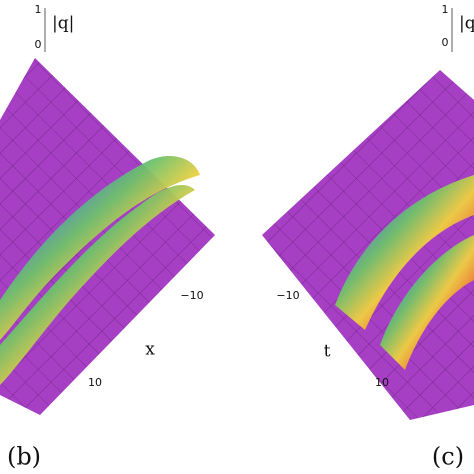 The height and width of the screenshot is (474, 474). I want to click on panel-label: (b), so click(24, 457).